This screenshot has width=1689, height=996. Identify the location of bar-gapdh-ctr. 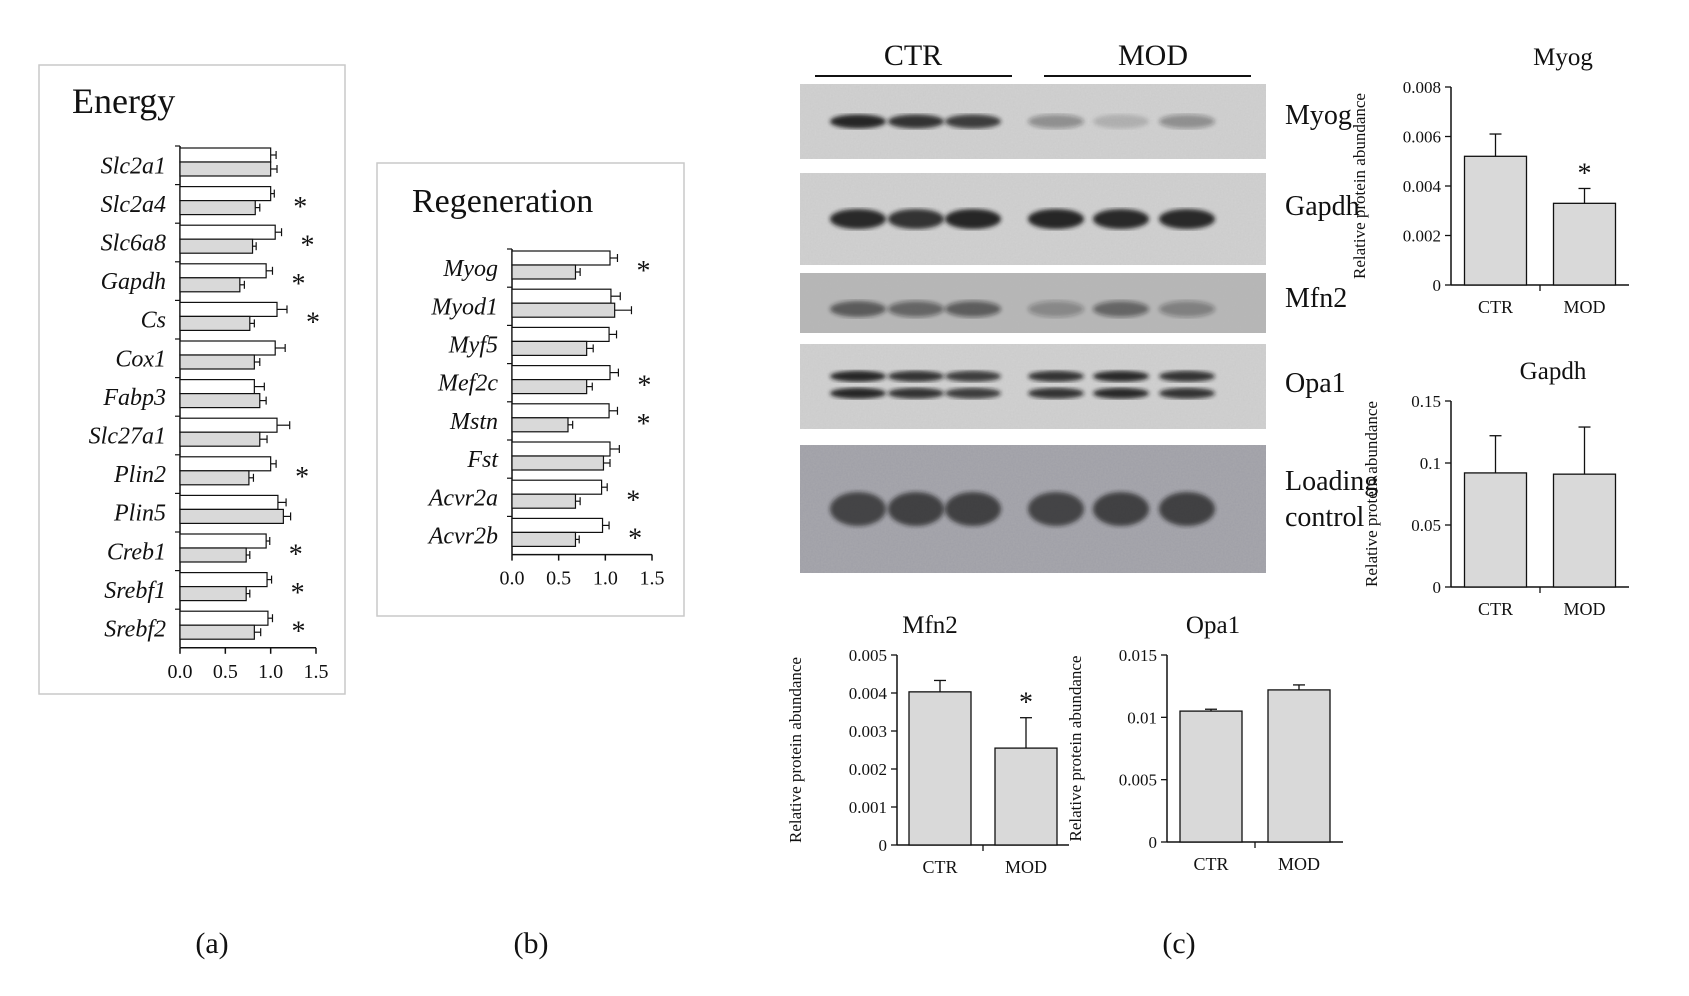
(1495, 530).